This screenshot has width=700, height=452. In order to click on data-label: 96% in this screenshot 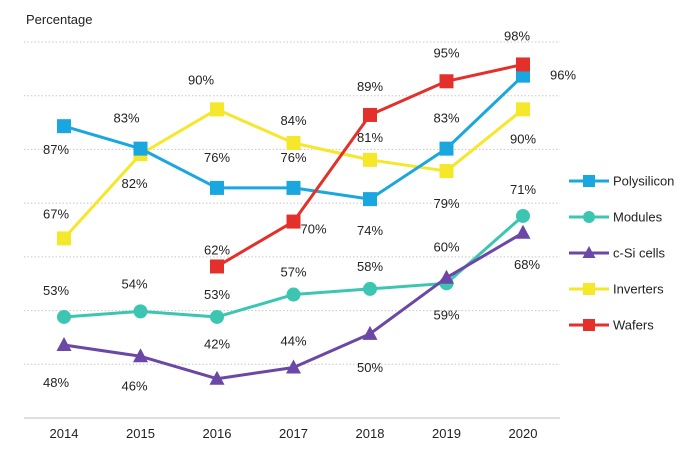, I will do `click(563, 75)`.